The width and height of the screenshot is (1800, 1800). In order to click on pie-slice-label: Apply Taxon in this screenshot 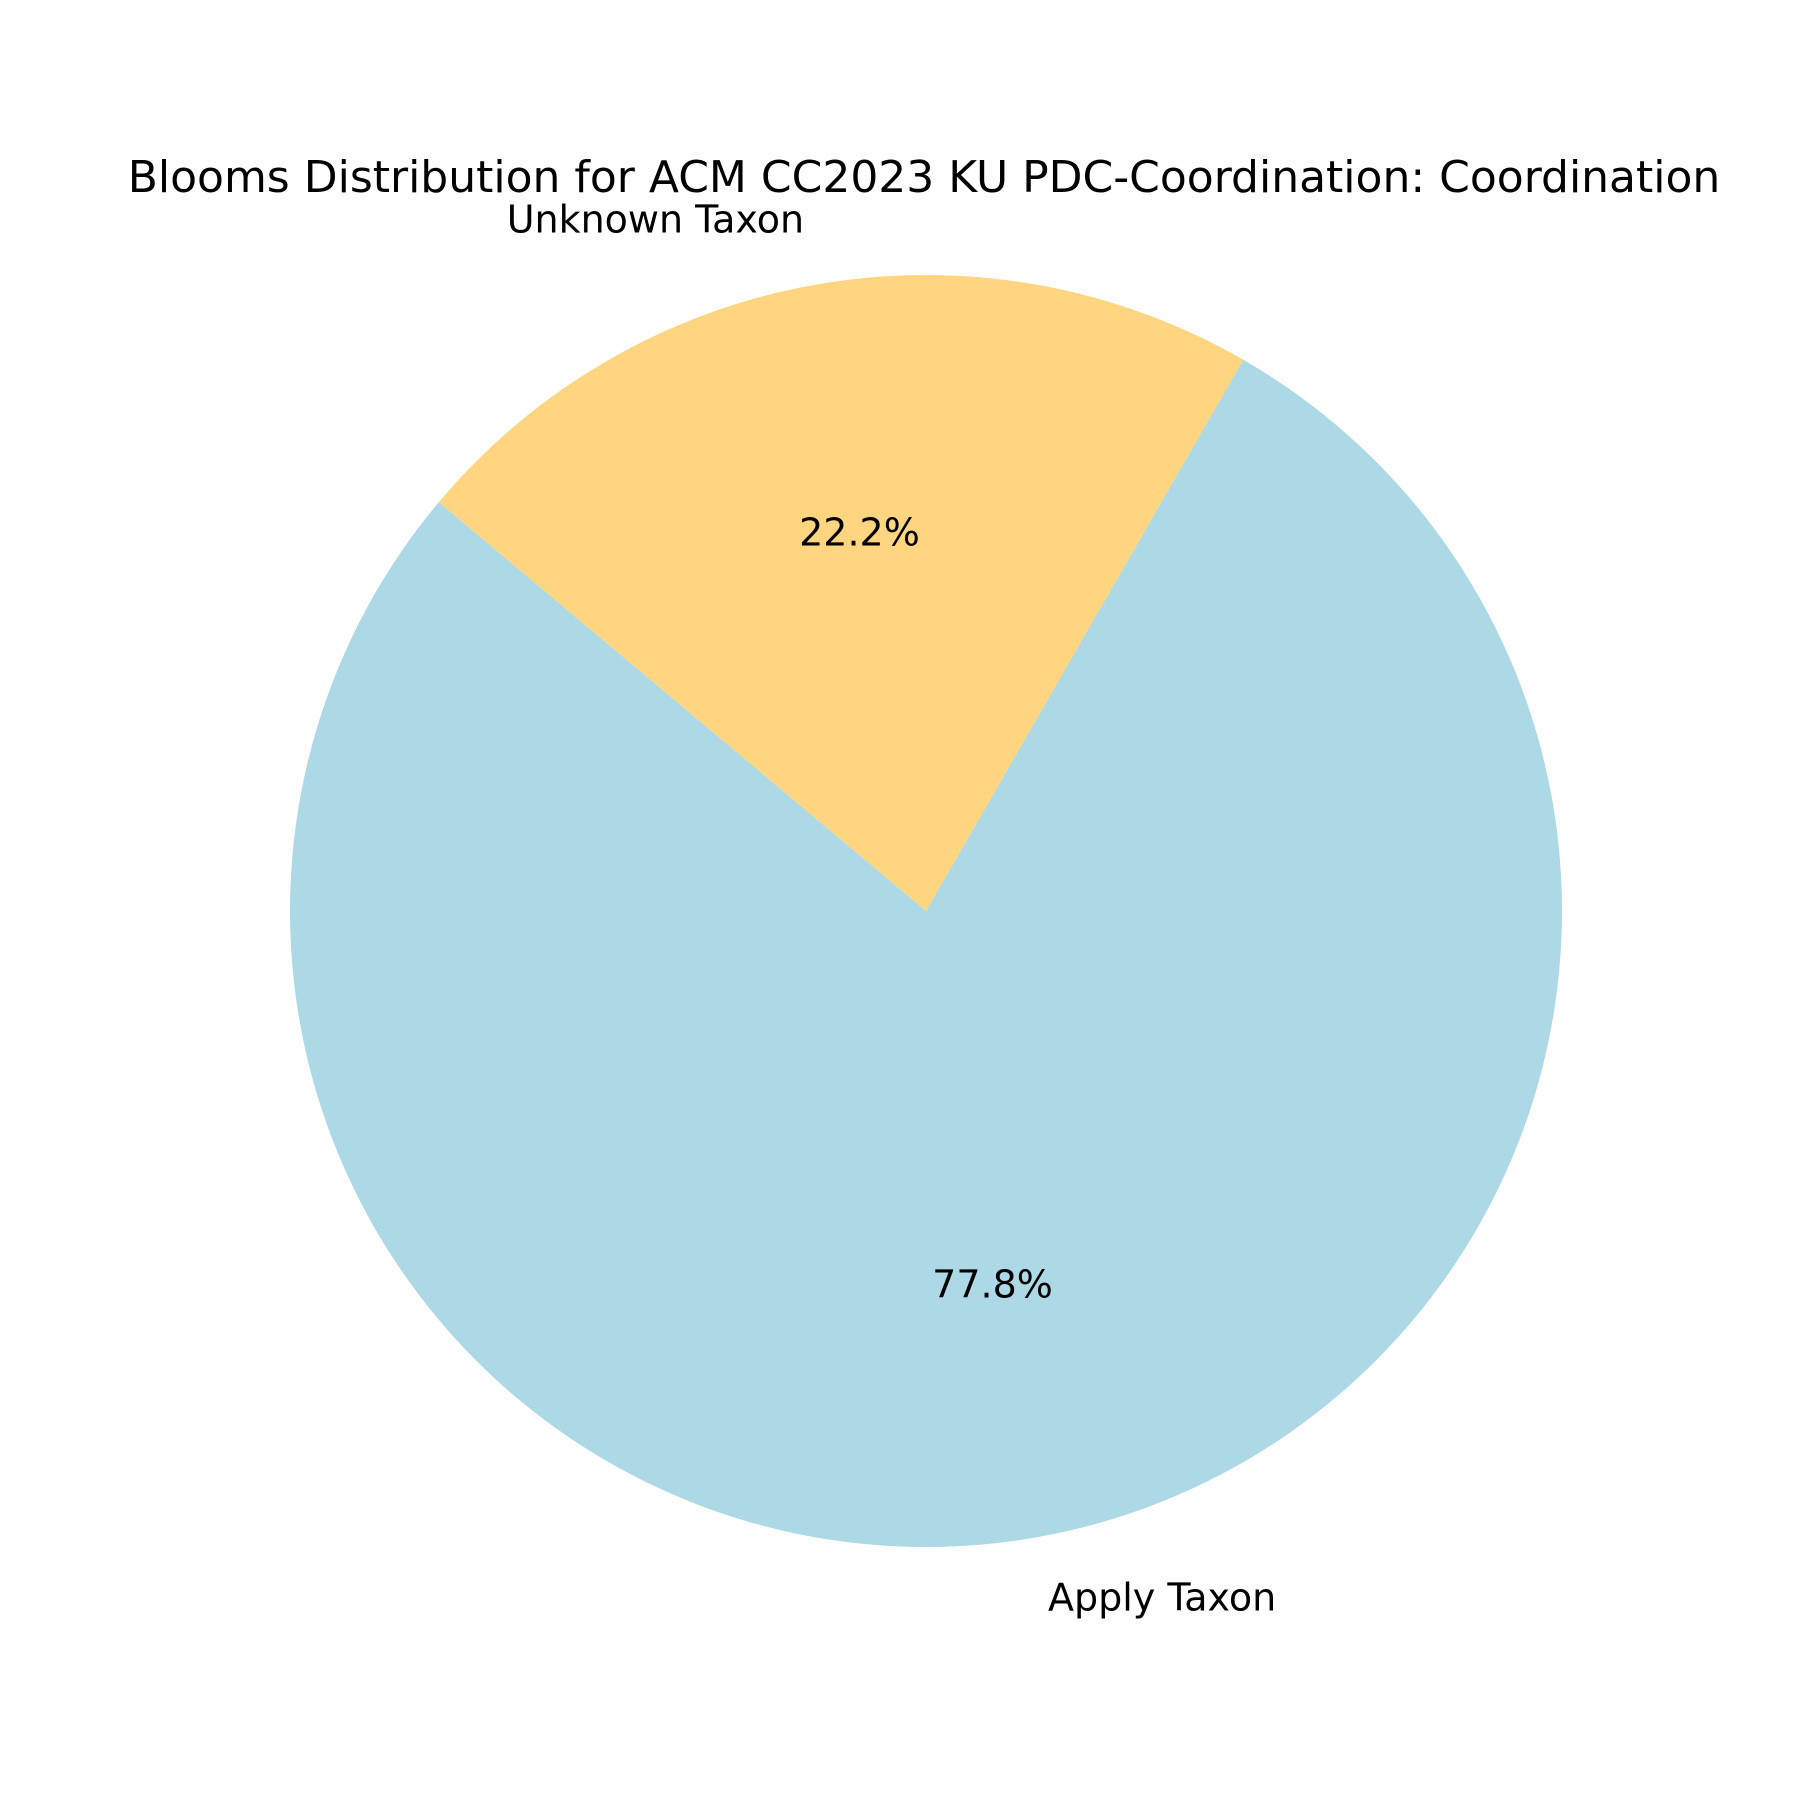, I will do `click(1162, 1597)`.